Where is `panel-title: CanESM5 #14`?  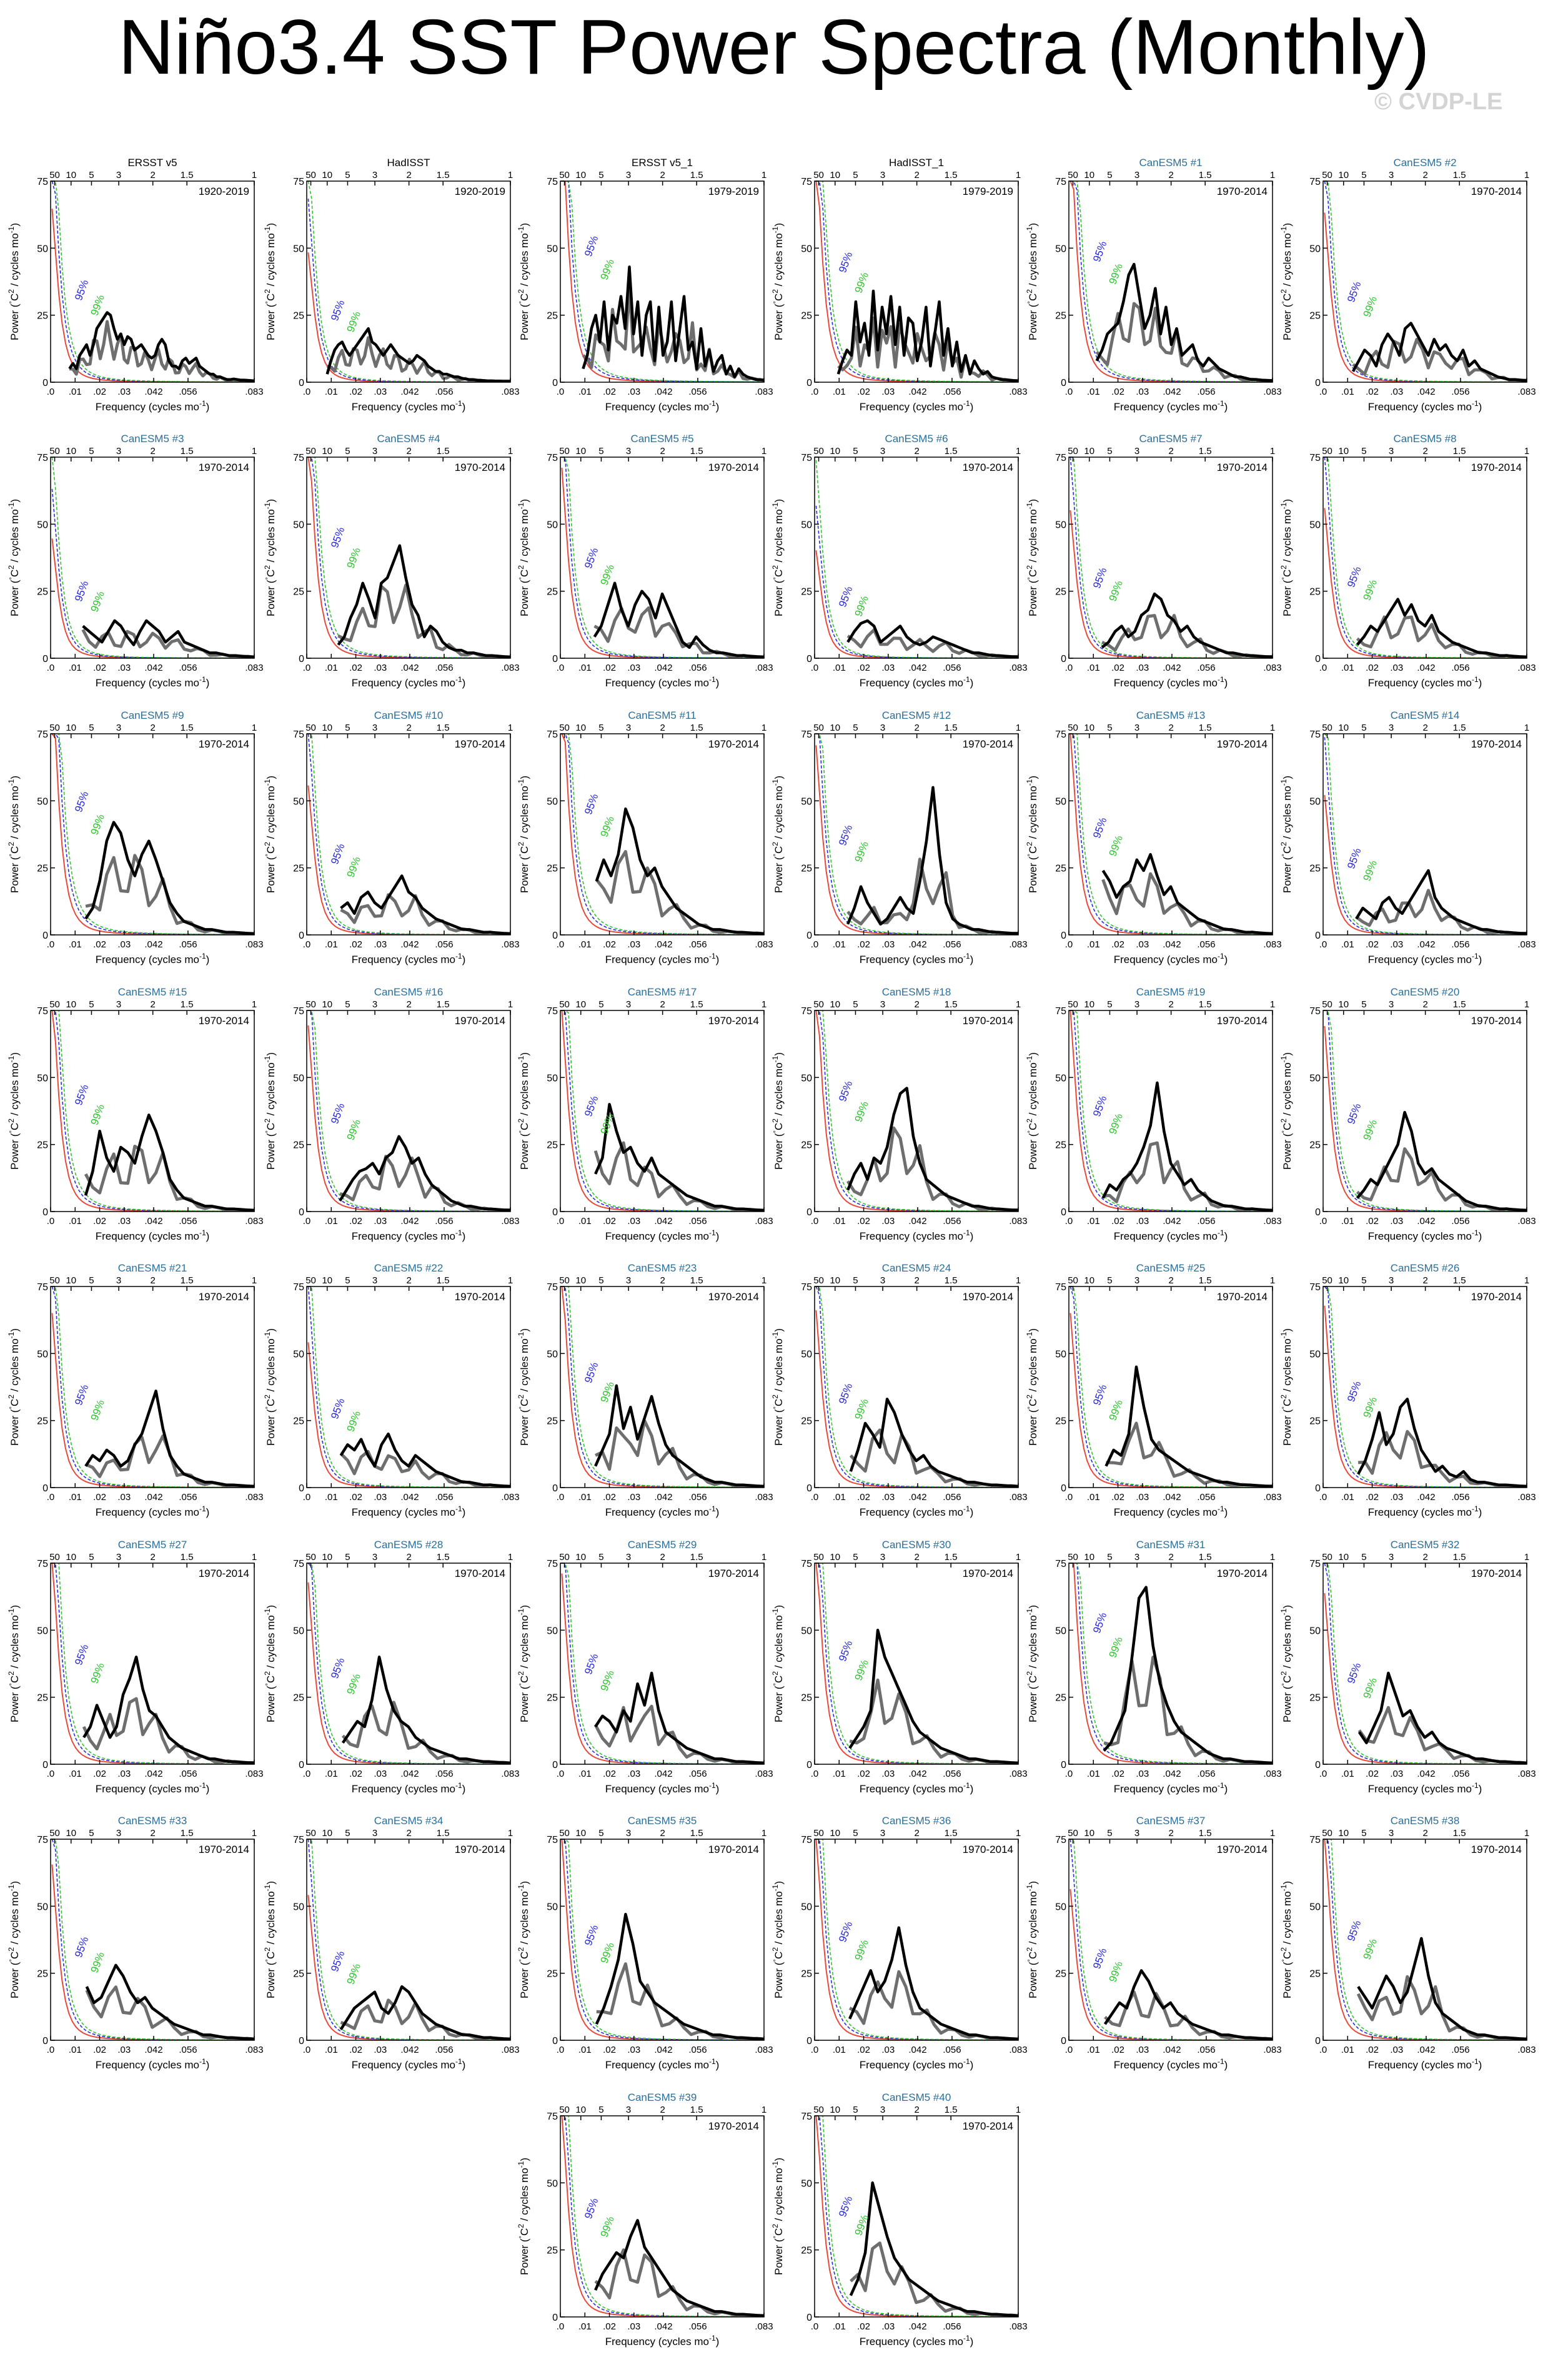
panel-title: CanESM5 #14 is located at coordinates (1425, 715).